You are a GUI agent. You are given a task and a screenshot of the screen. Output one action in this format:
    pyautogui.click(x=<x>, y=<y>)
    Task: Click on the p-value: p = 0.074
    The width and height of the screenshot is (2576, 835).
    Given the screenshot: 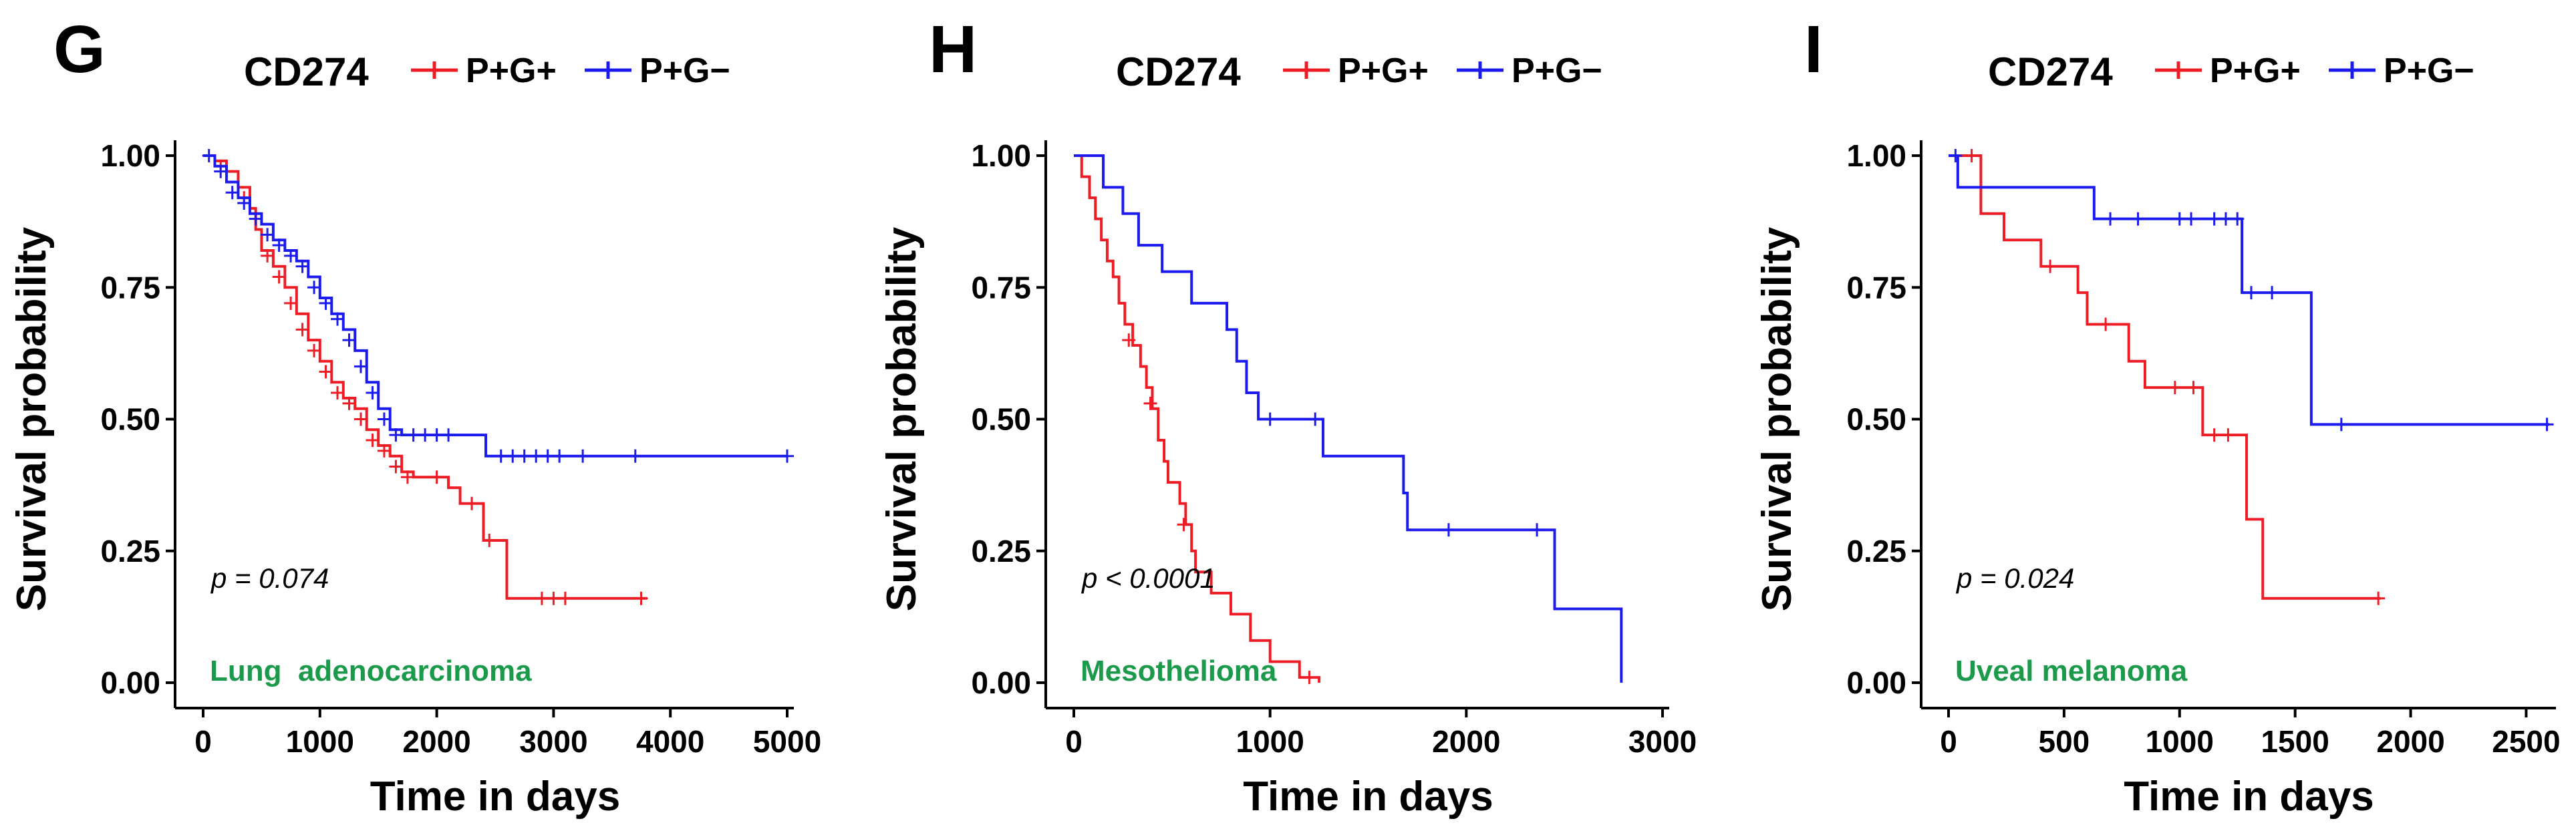 What is the action you would take?
    pyautogui.click(x=269, y=578)
    